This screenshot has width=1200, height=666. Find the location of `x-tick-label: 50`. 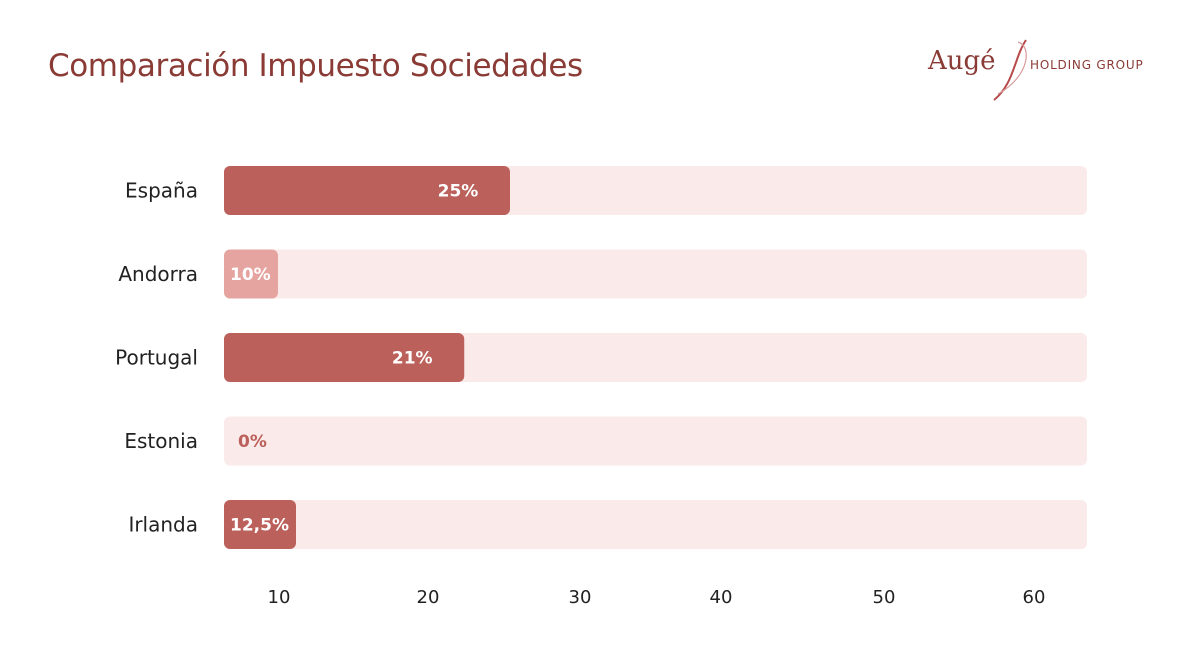

x-tick-label: 50 is located at coordinates (884, 597).